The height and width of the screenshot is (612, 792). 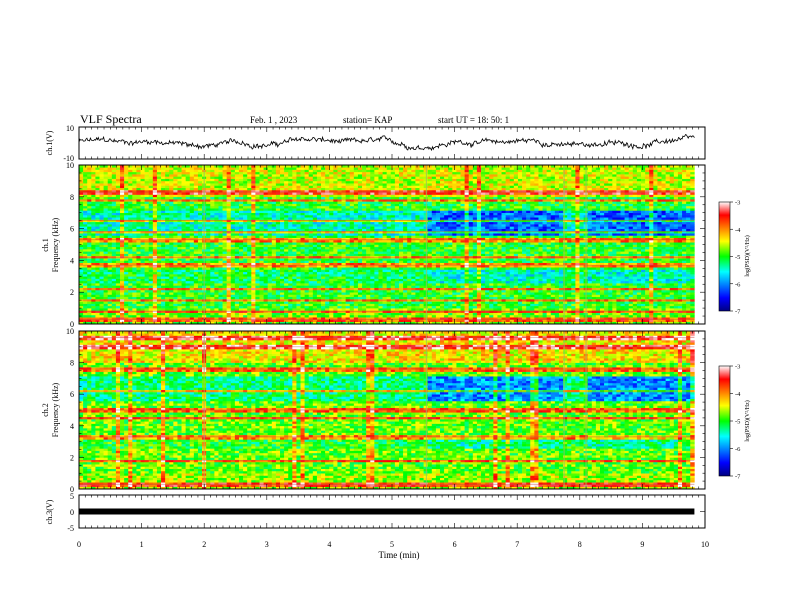 What do you see at coordinates (49, 511) in the screenshot?
I see `ch3-ylabel: ch.3(V)` at bounding box center [49, 511].